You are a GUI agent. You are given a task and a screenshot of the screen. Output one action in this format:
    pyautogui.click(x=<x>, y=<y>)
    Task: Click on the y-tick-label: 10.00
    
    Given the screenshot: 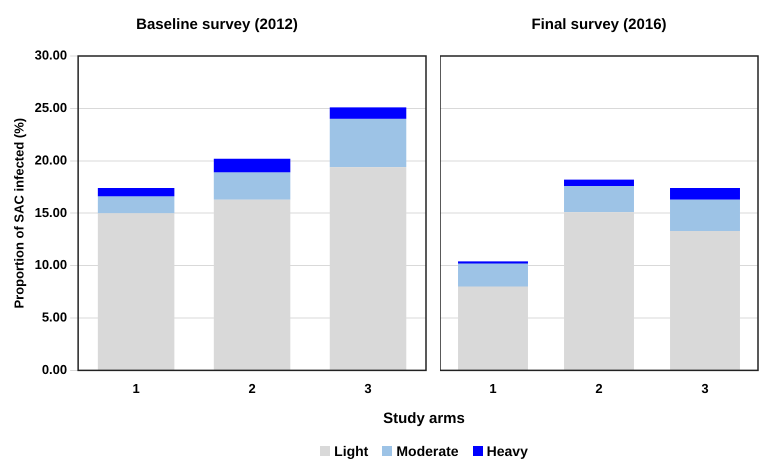 What is the action you would take?
    pyautogui.click(x=51, y=264)
    